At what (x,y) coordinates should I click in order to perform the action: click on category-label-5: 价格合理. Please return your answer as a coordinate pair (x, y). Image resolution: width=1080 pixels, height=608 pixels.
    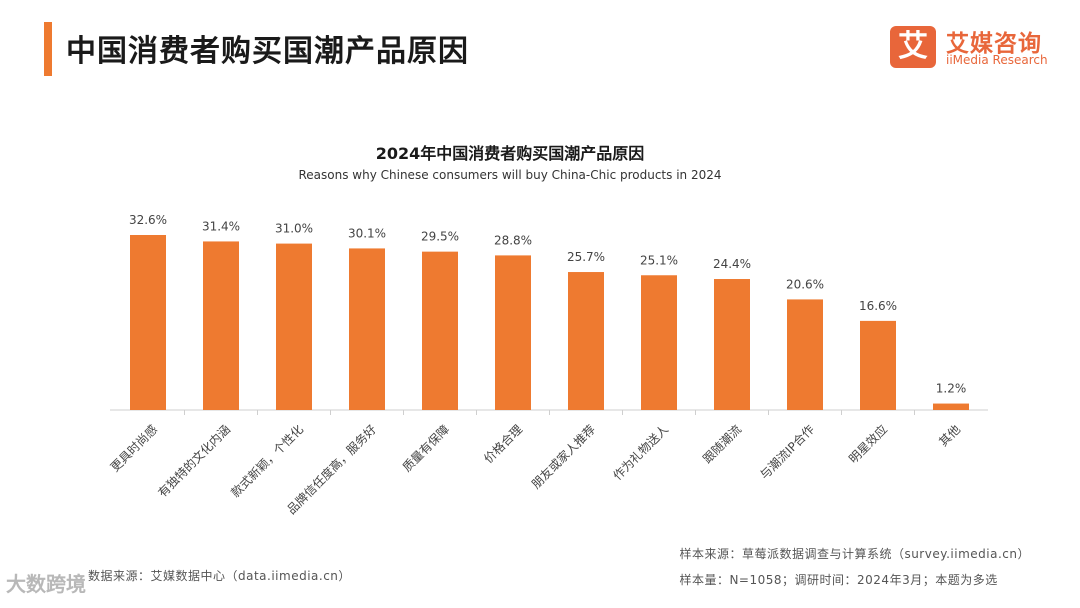
    Looking at the image, I should click on (503, 444).